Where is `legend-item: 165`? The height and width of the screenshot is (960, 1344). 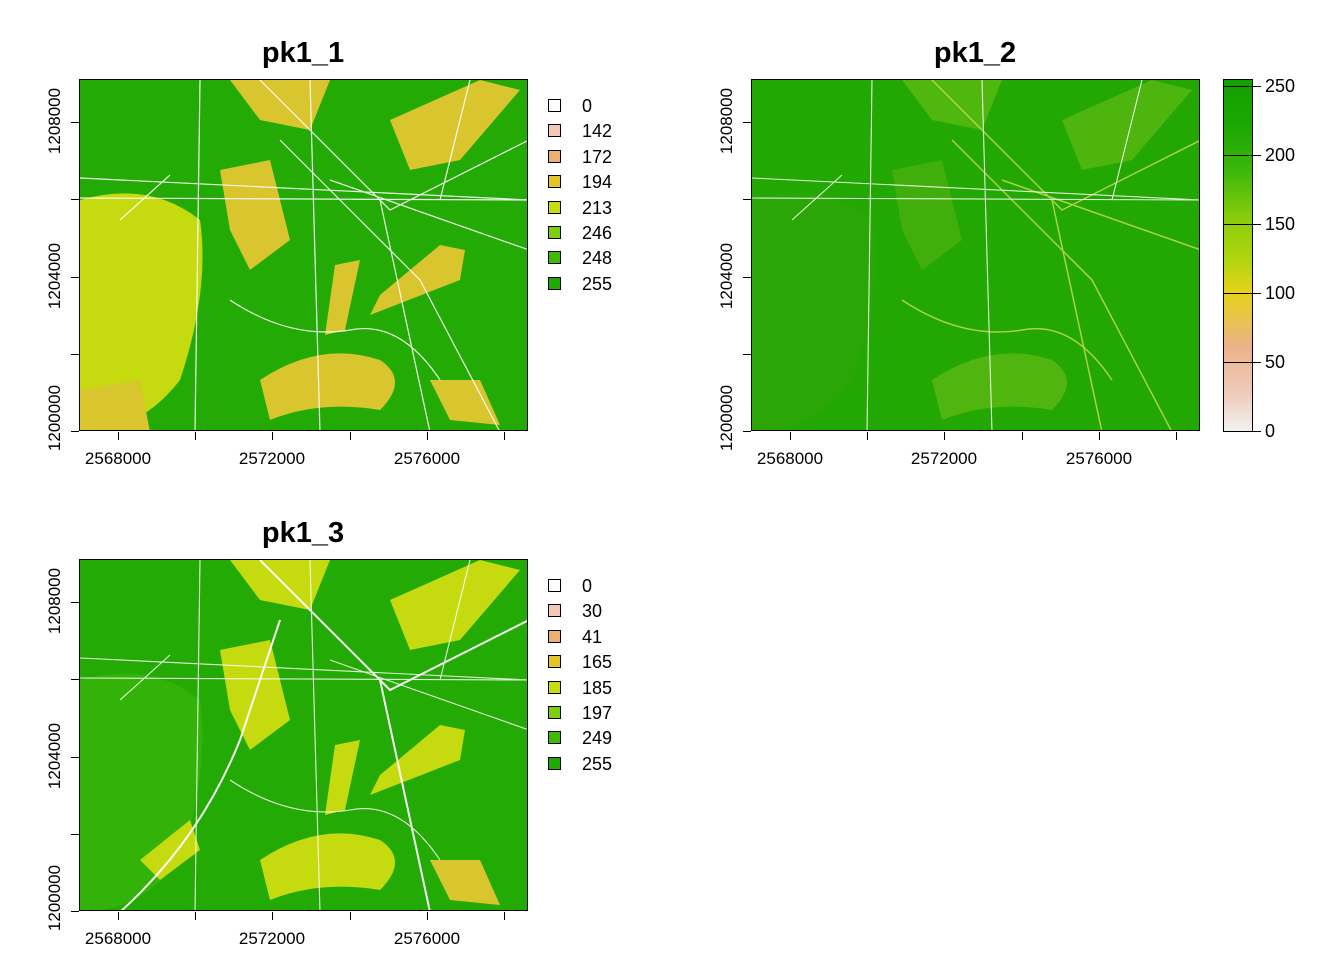 legend-item: 165 is located at coordinates (593, 662).